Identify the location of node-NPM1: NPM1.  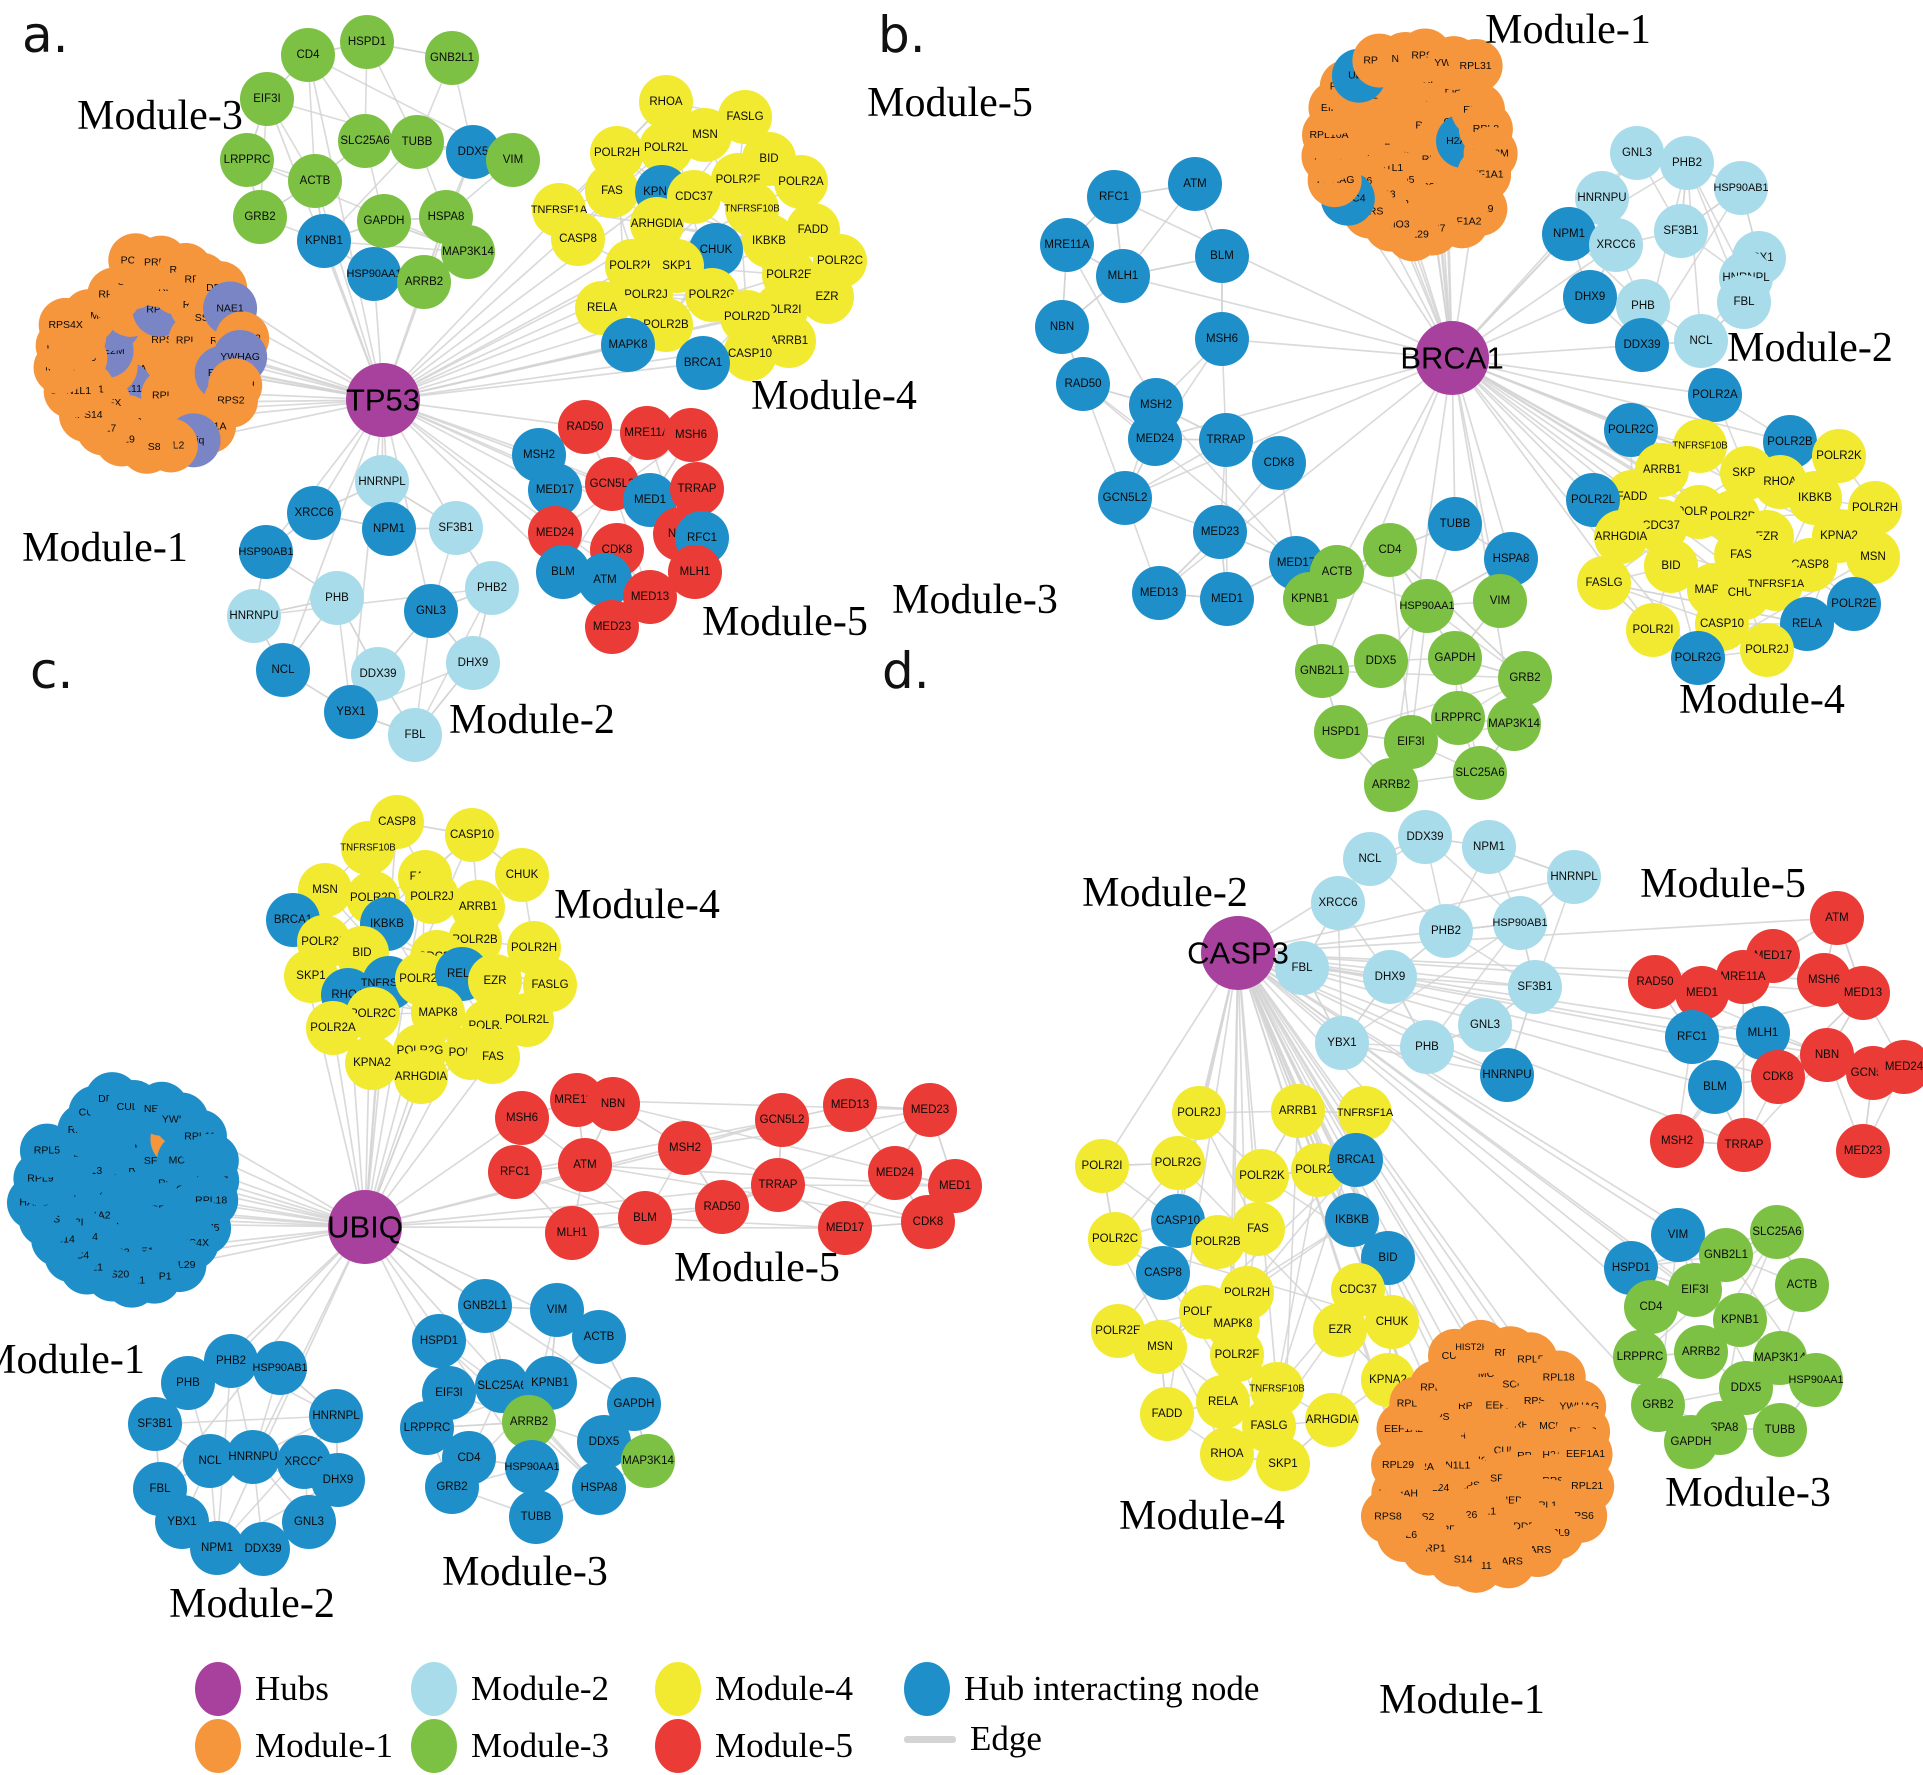
(217, 1548).